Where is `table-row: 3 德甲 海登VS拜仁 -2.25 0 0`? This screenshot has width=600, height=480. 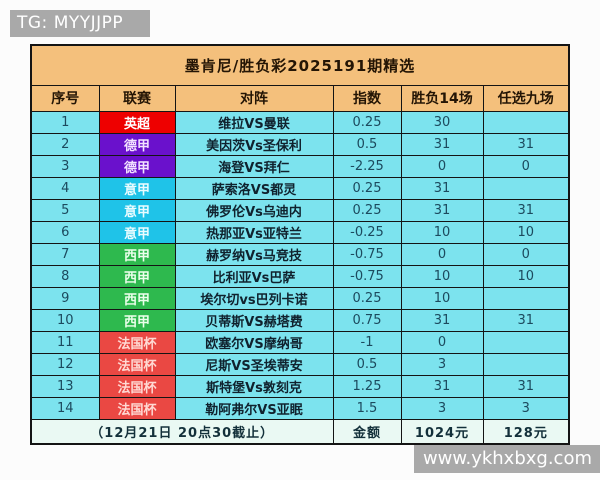
table-row: 3 德甲 海登VS拜仁 -2.25 0 0 is located at coordinates (300, 166).